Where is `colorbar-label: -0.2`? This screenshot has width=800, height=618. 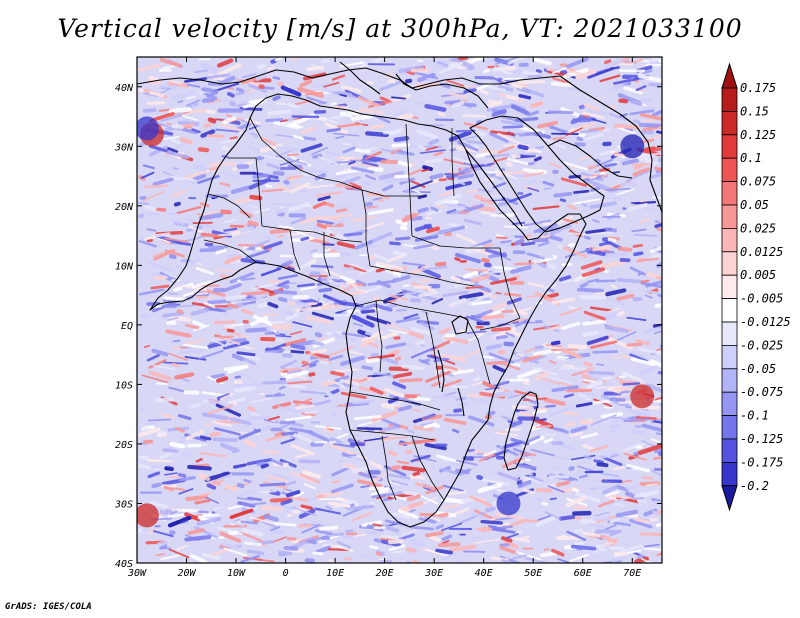
colorbar-label: -0.2 is located at coordinates (754, 486).